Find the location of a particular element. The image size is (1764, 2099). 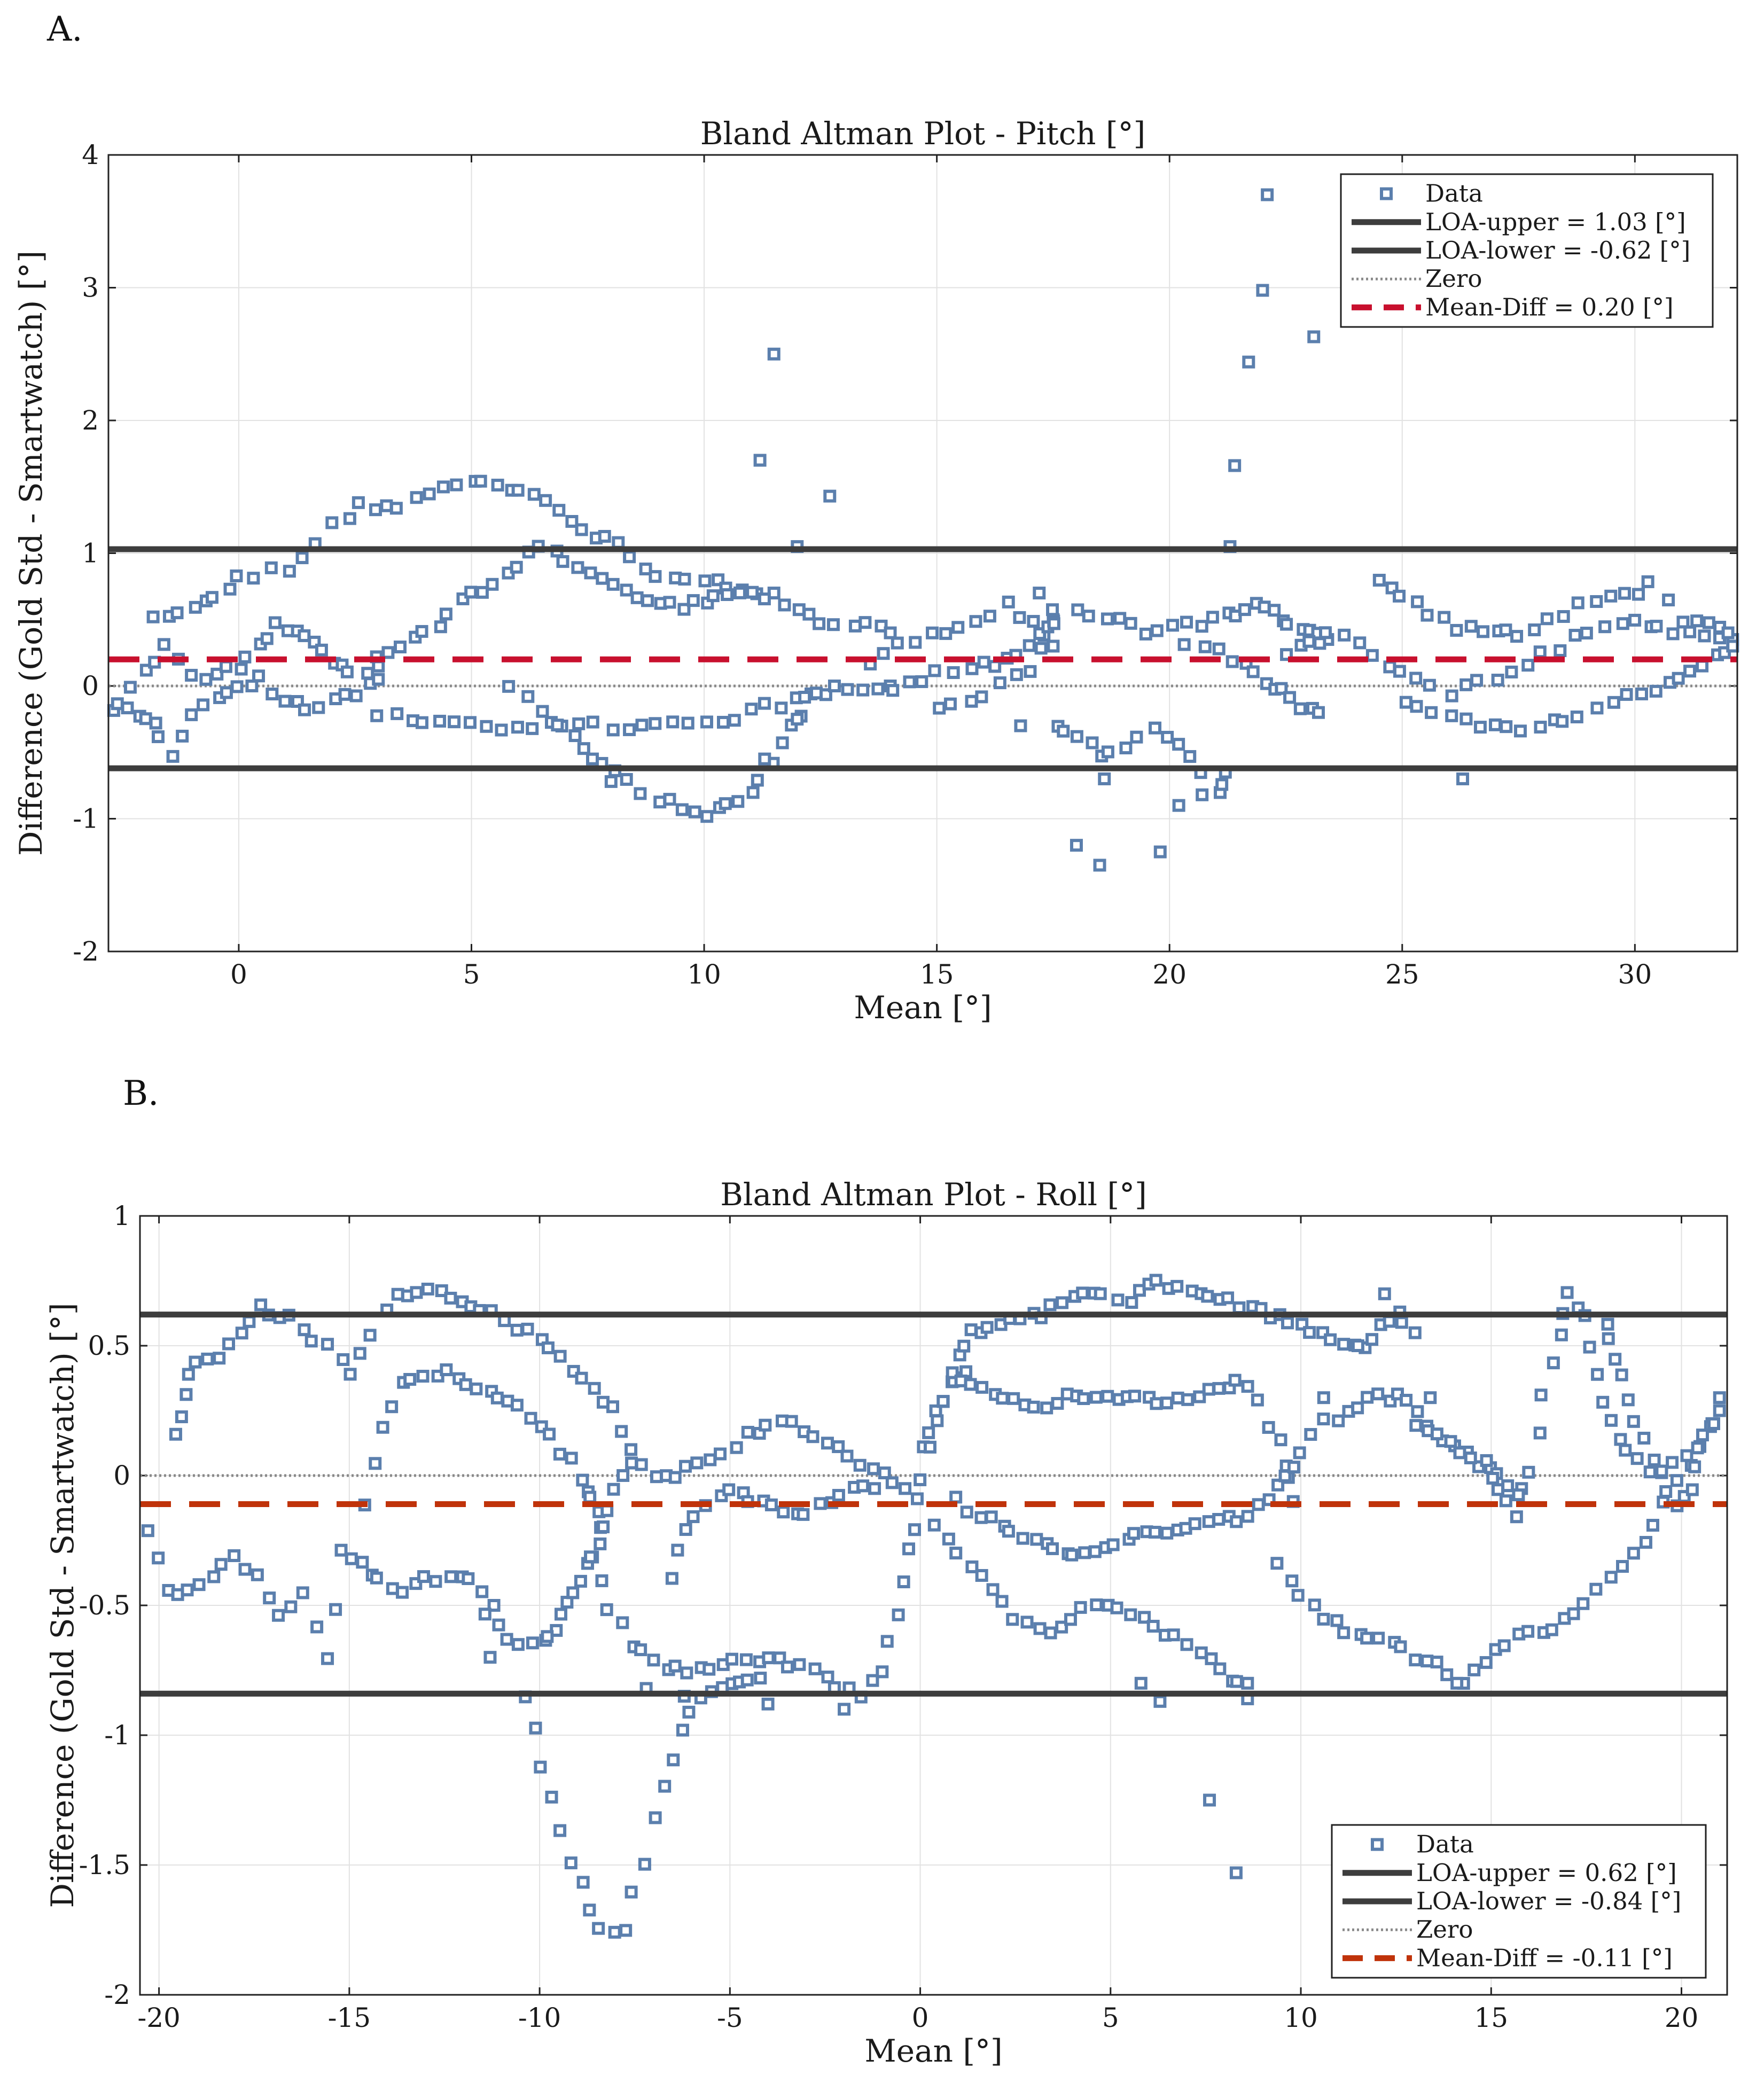

y-tick-label: 4 is located at coordinates (90, 154).